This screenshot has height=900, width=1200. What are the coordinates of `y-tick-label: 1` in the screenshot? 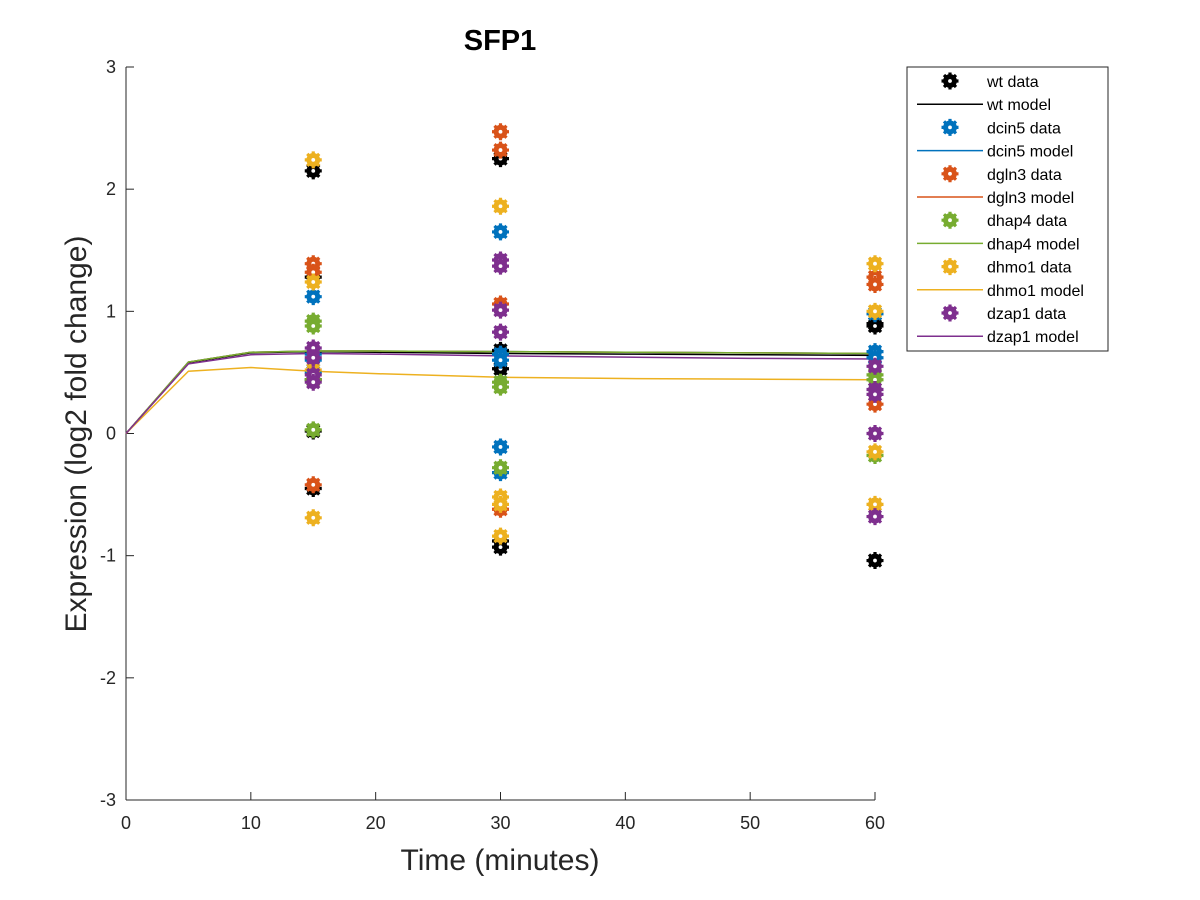 It's located at (111, 311).